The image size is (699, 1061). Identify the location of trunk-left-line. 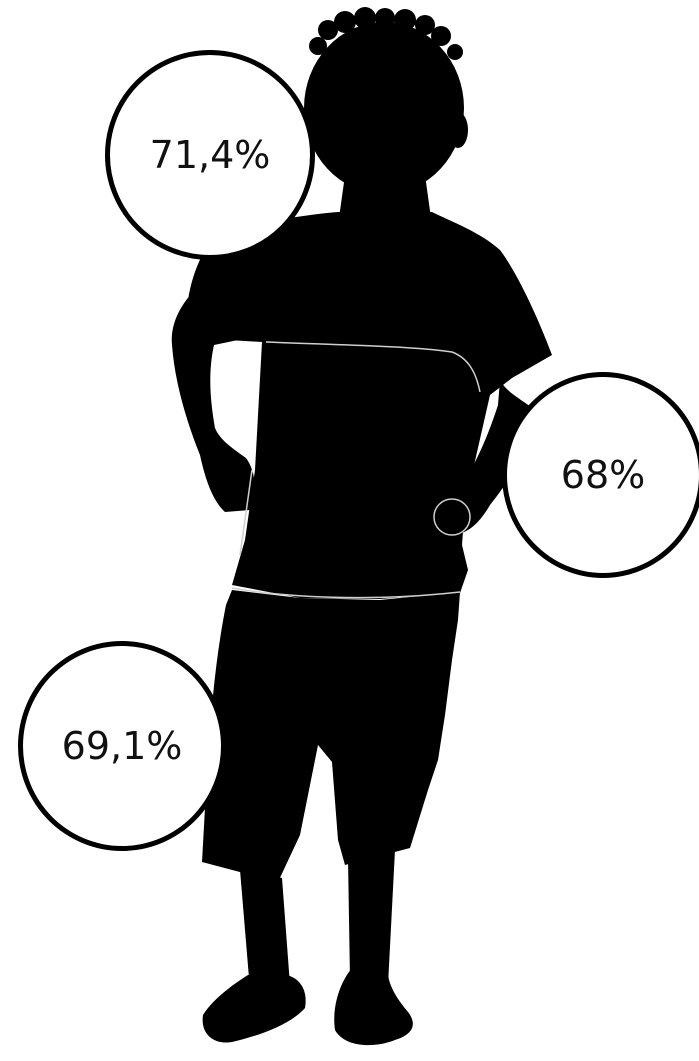
(246, 512).